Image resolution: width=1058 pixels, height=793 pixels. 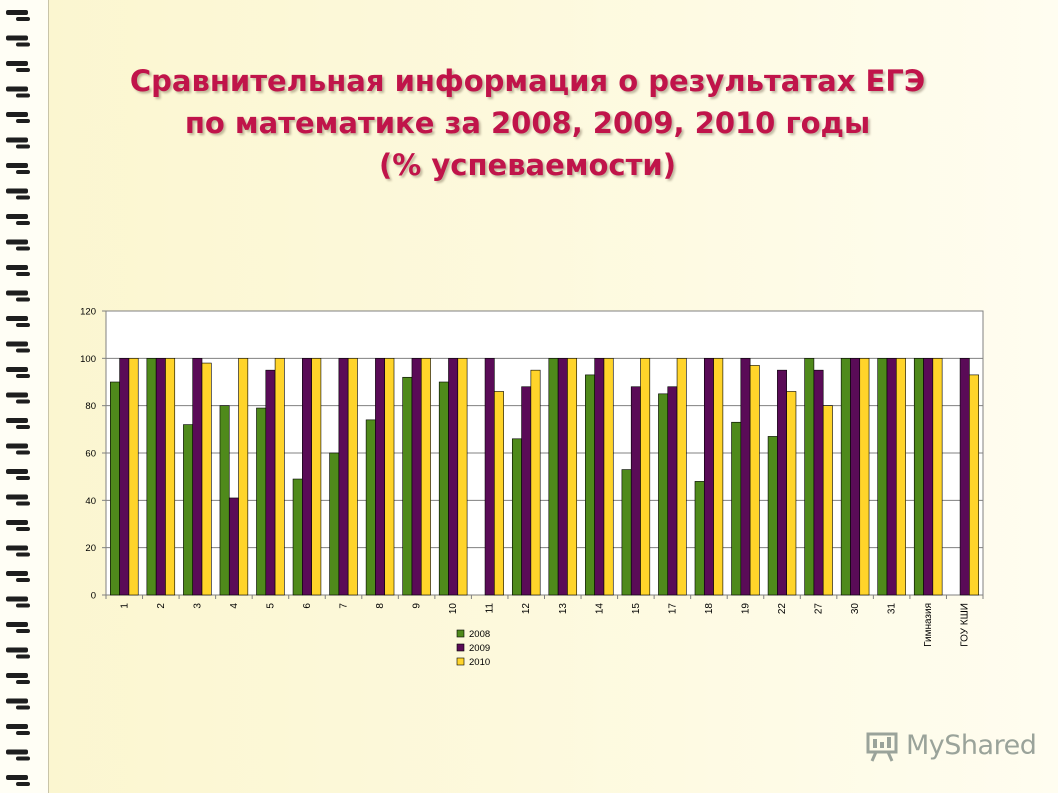 I want to click on x-tick-label: 14, so click(x=599, y=609).